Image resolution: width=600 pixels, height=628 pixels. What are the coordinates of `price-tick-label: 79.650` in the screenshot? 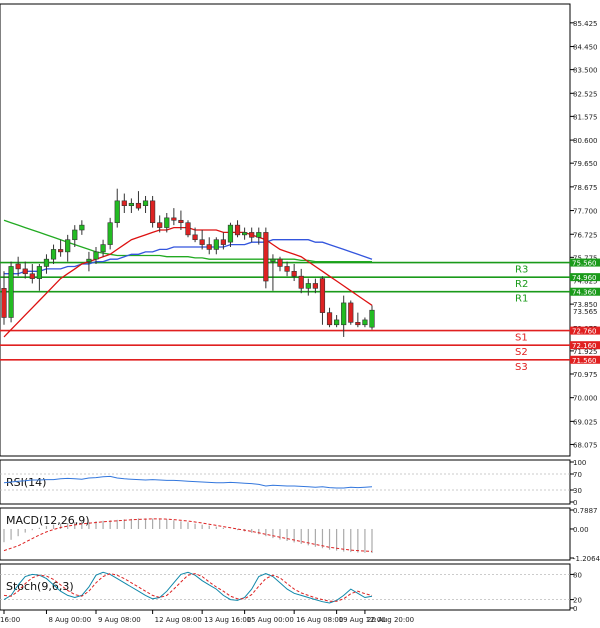 It's located at (585, 164).